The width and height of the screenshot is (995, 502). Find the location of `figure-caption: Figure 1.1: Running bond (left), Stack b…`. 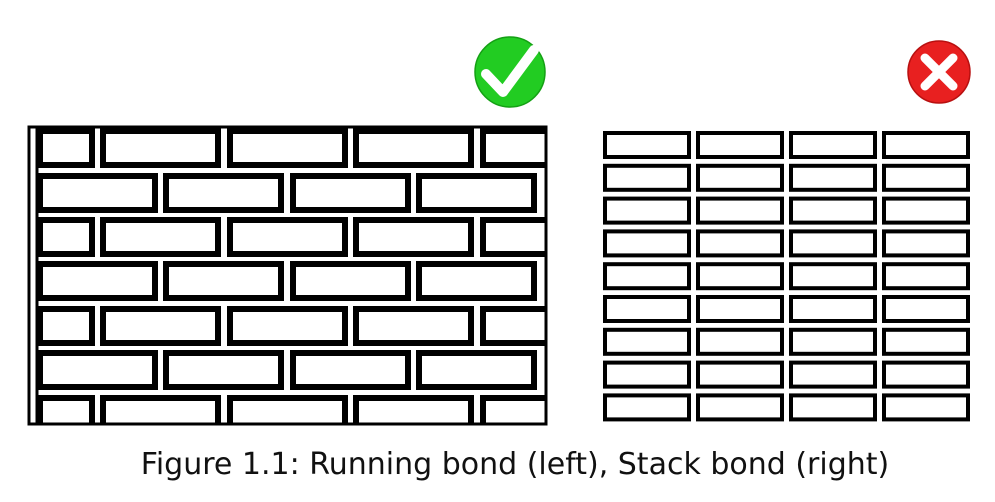

figure-caption: Figure 1.1: Running bond (left), Stack b… is located at coordinates (515, 464).